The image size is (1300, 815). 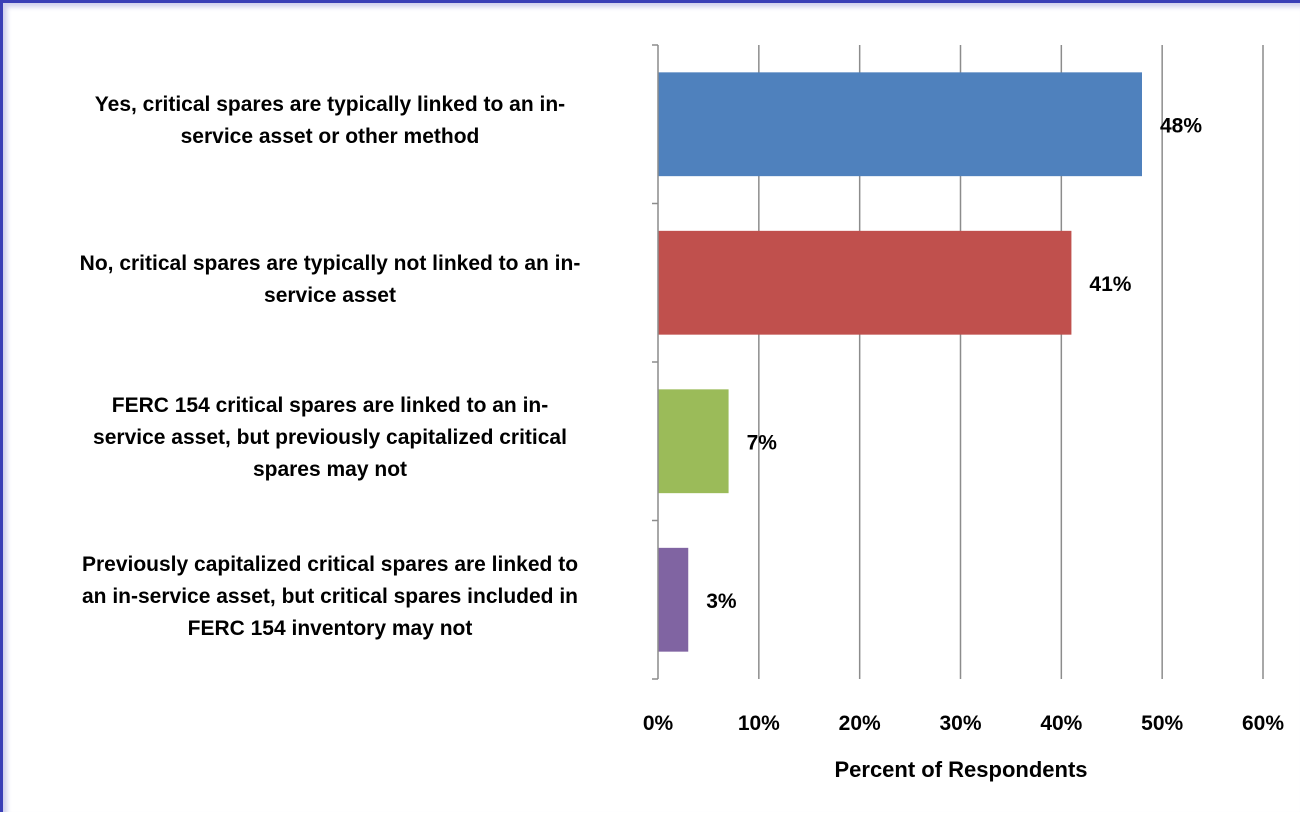 I want to click on x-axis-label: Percent of Respondents, so click(x=960, y=769).